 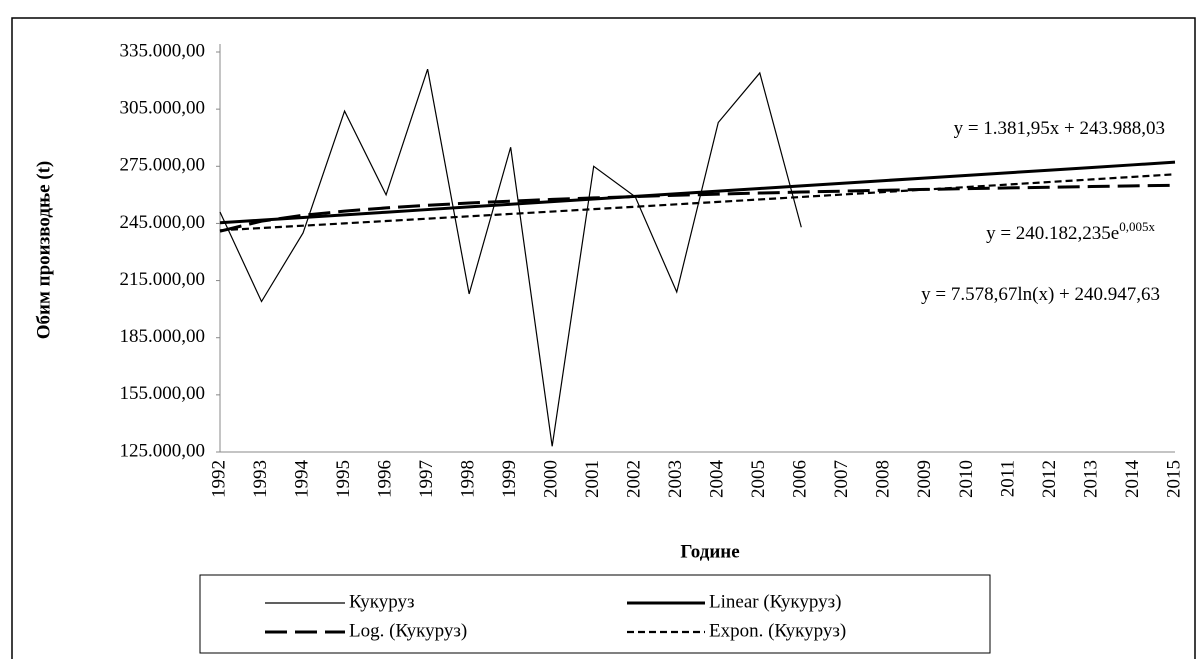 I want to click on equation-text: y = 7.578,67ln(x) + 240.947,63, so click(x=1040, y=294).